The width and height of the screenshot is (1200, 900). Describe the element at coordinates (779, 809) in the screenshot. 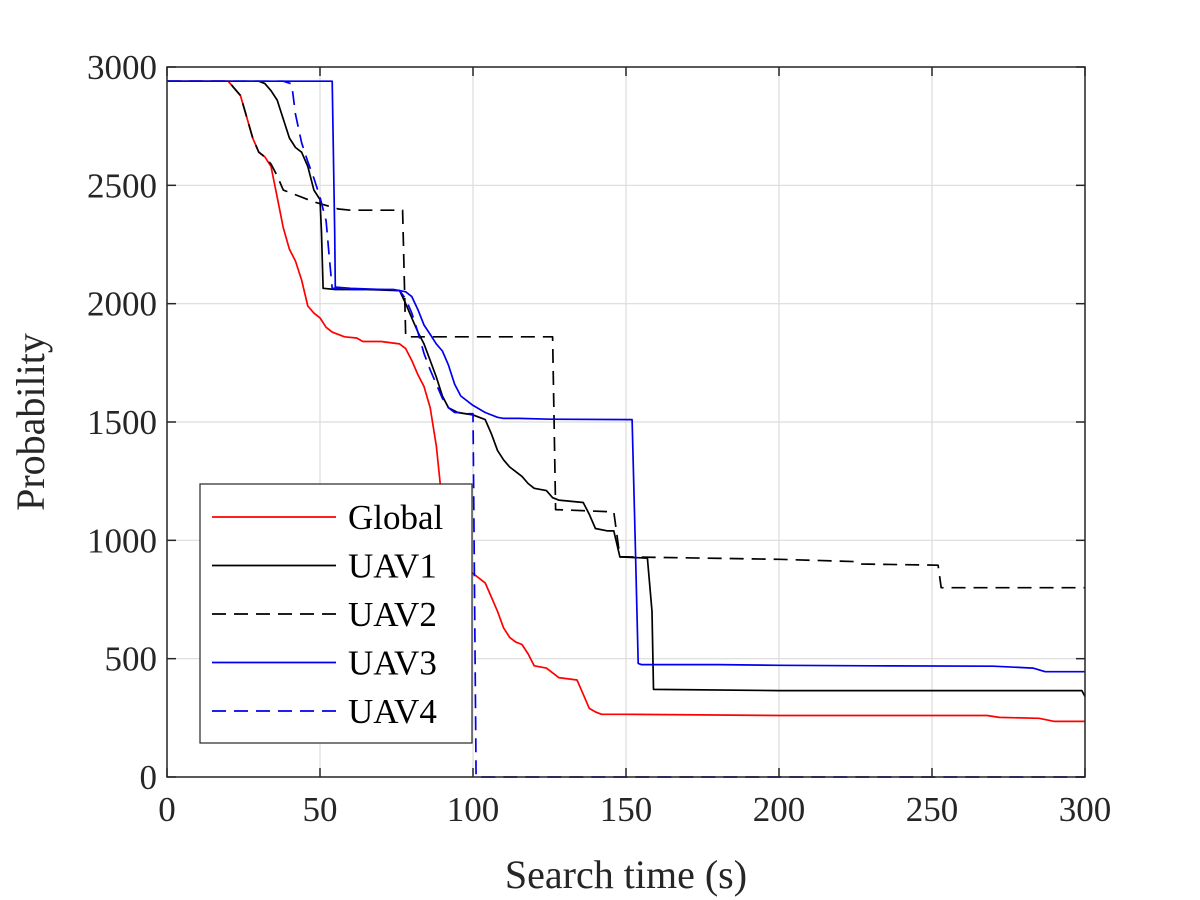

I see `x-tick-label: 200` at that location.